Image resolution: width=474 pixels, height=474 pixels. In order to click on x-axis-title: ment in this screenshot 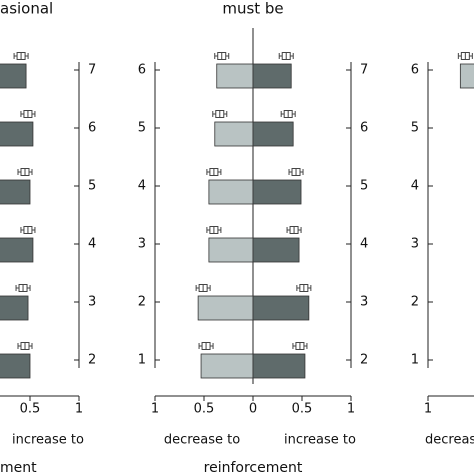, I will do `click(18, 467)`.